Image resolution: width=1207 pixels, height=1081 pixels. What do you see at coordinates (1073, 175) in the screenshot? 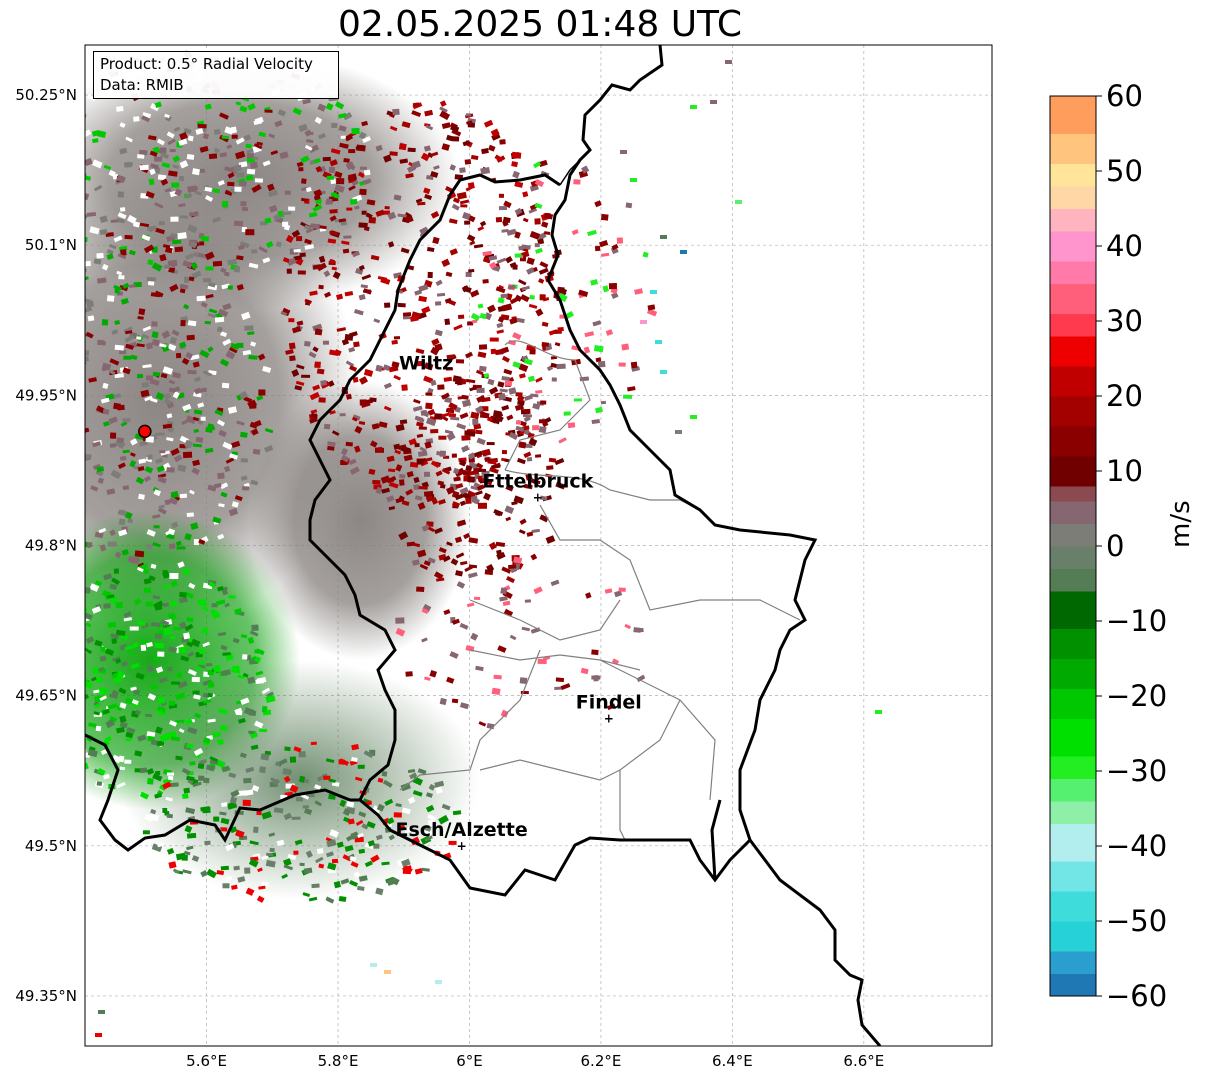
I see `colorbar-swatch` at bounding box center [1073, 175].